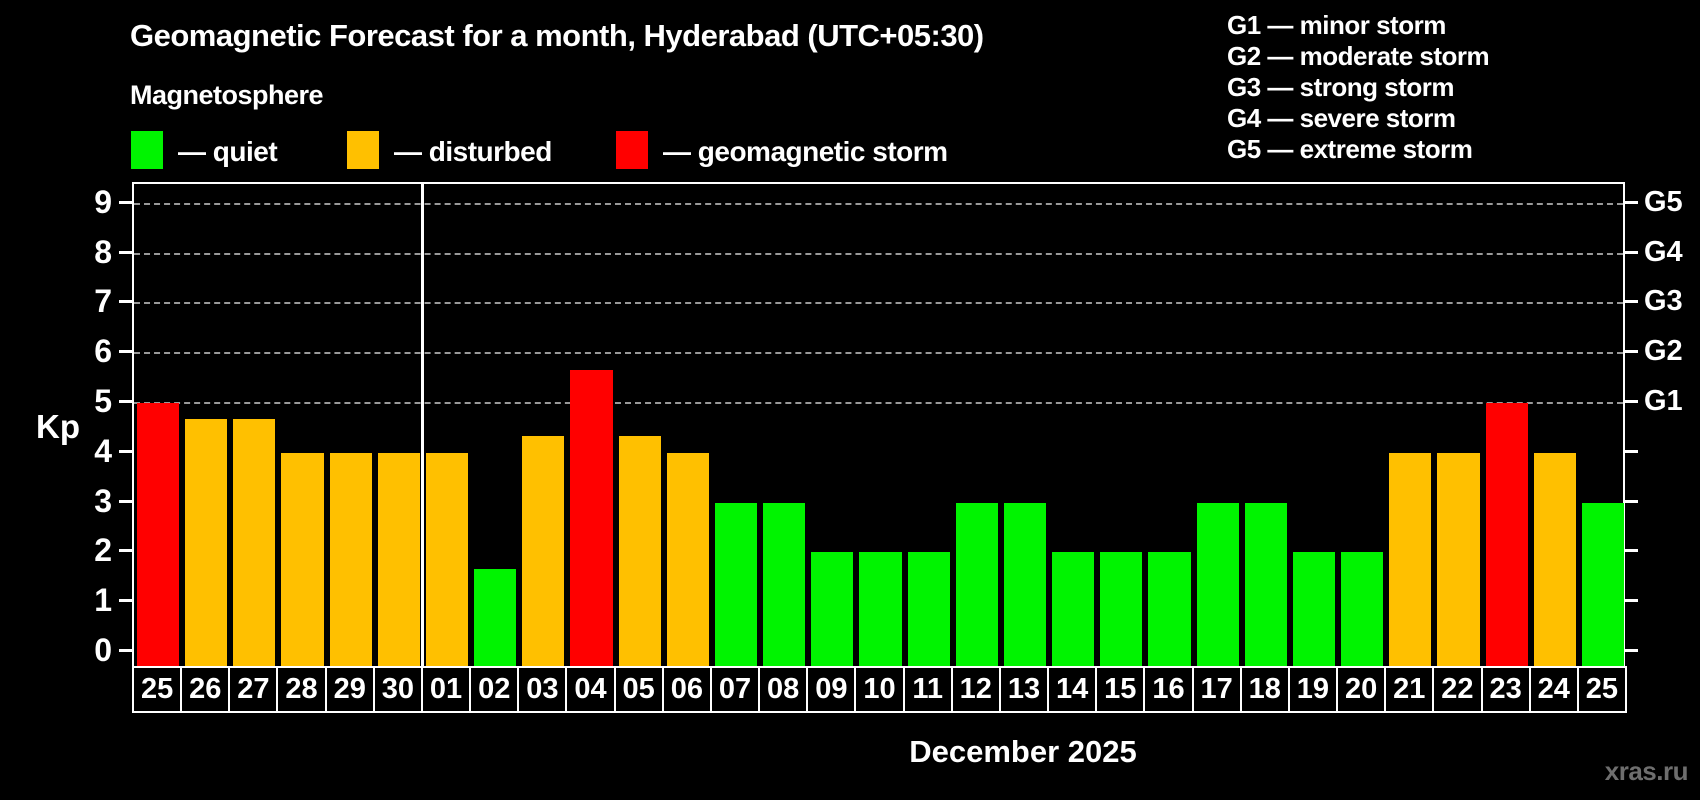 The image size is (1700, 800). What do you see at coordinates (1120, 689) in the screenshot?
I see `day-label: 15` at bounding box center [1120, 689].